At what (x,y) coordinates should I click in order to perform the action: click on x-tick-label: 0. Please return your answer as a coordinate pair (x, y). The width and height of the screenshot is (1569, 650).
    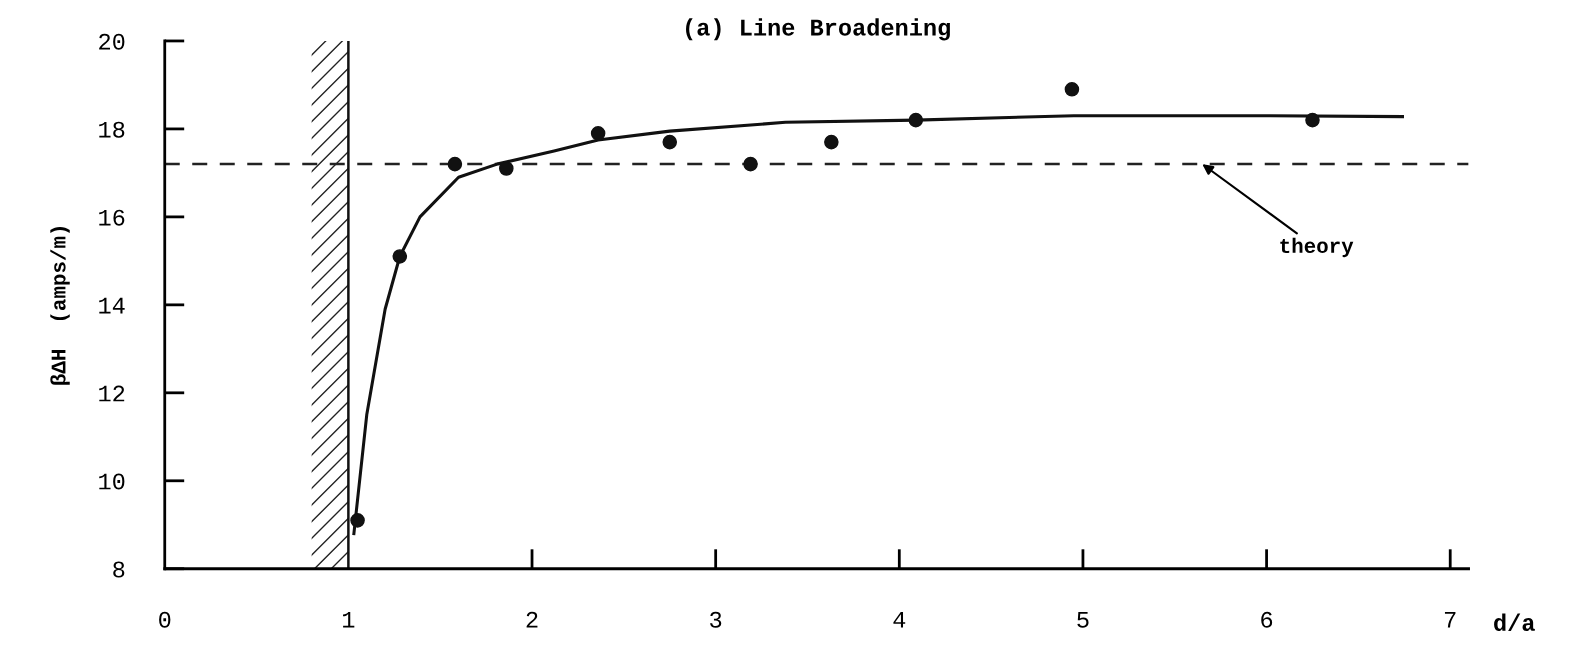
    Looking at the image, I should click on (165, 619).